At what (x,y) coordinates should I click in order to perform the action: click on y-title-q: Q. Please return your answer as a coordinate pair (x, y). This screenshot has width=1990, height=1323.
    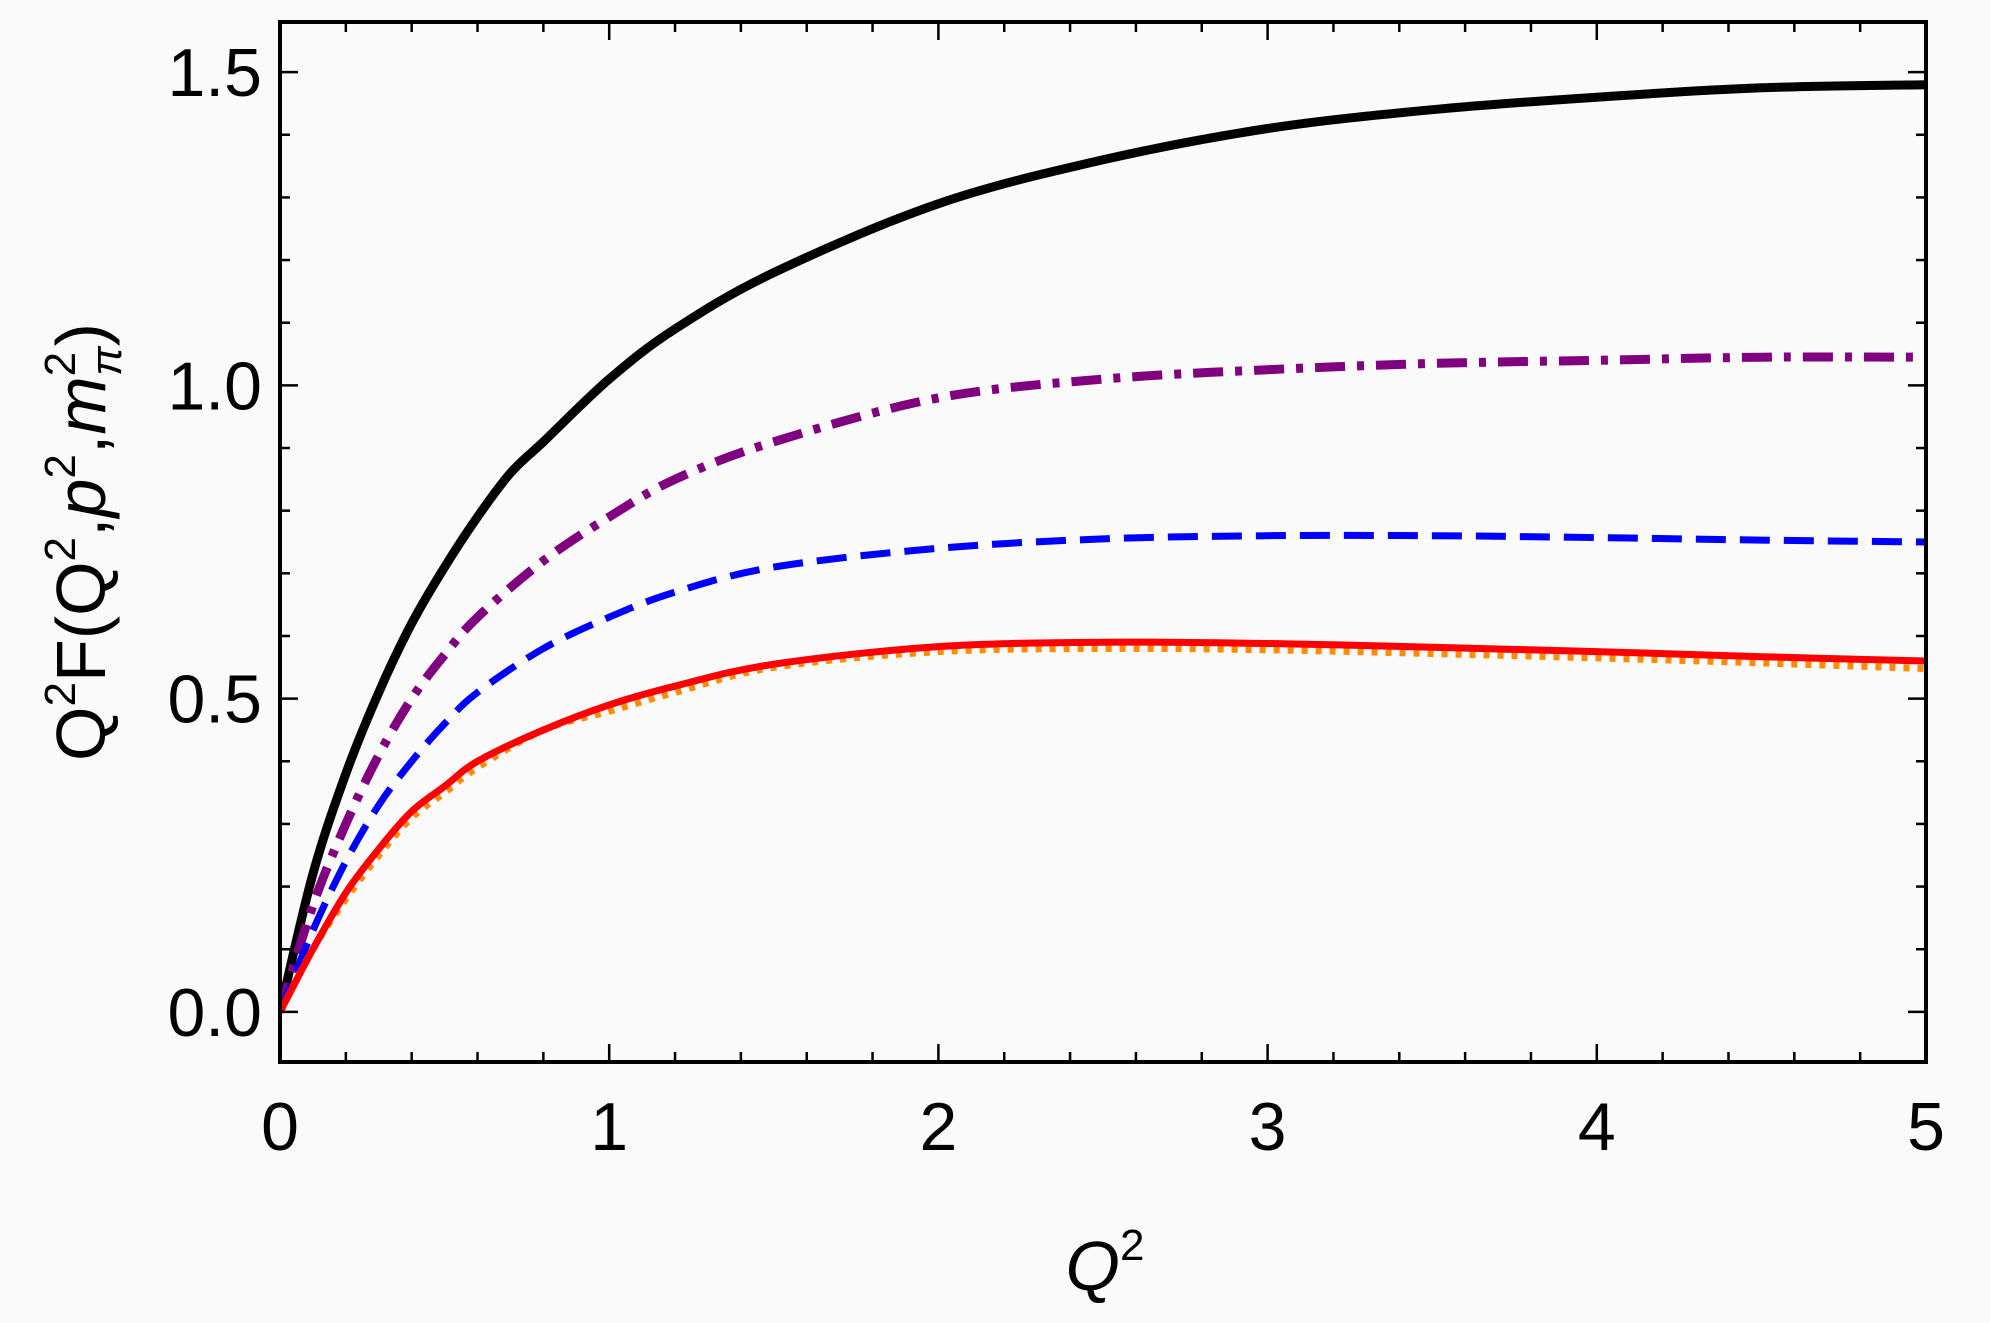
    Looking at the image, I should click on (81, 733).